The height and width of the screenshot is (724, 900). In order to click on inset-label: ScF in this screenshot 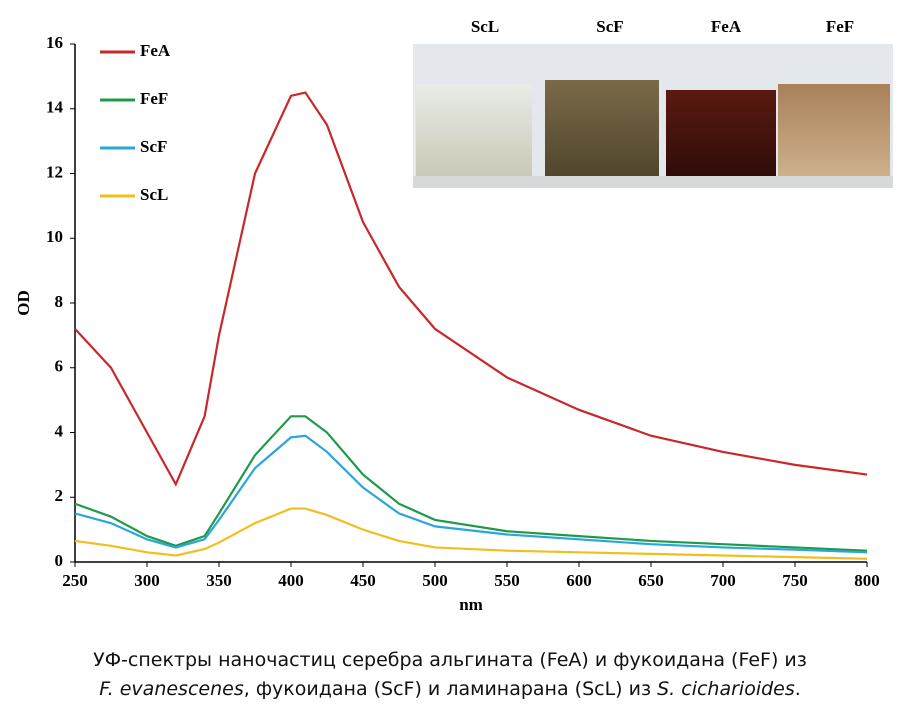, I will do `click(609, 26)`.